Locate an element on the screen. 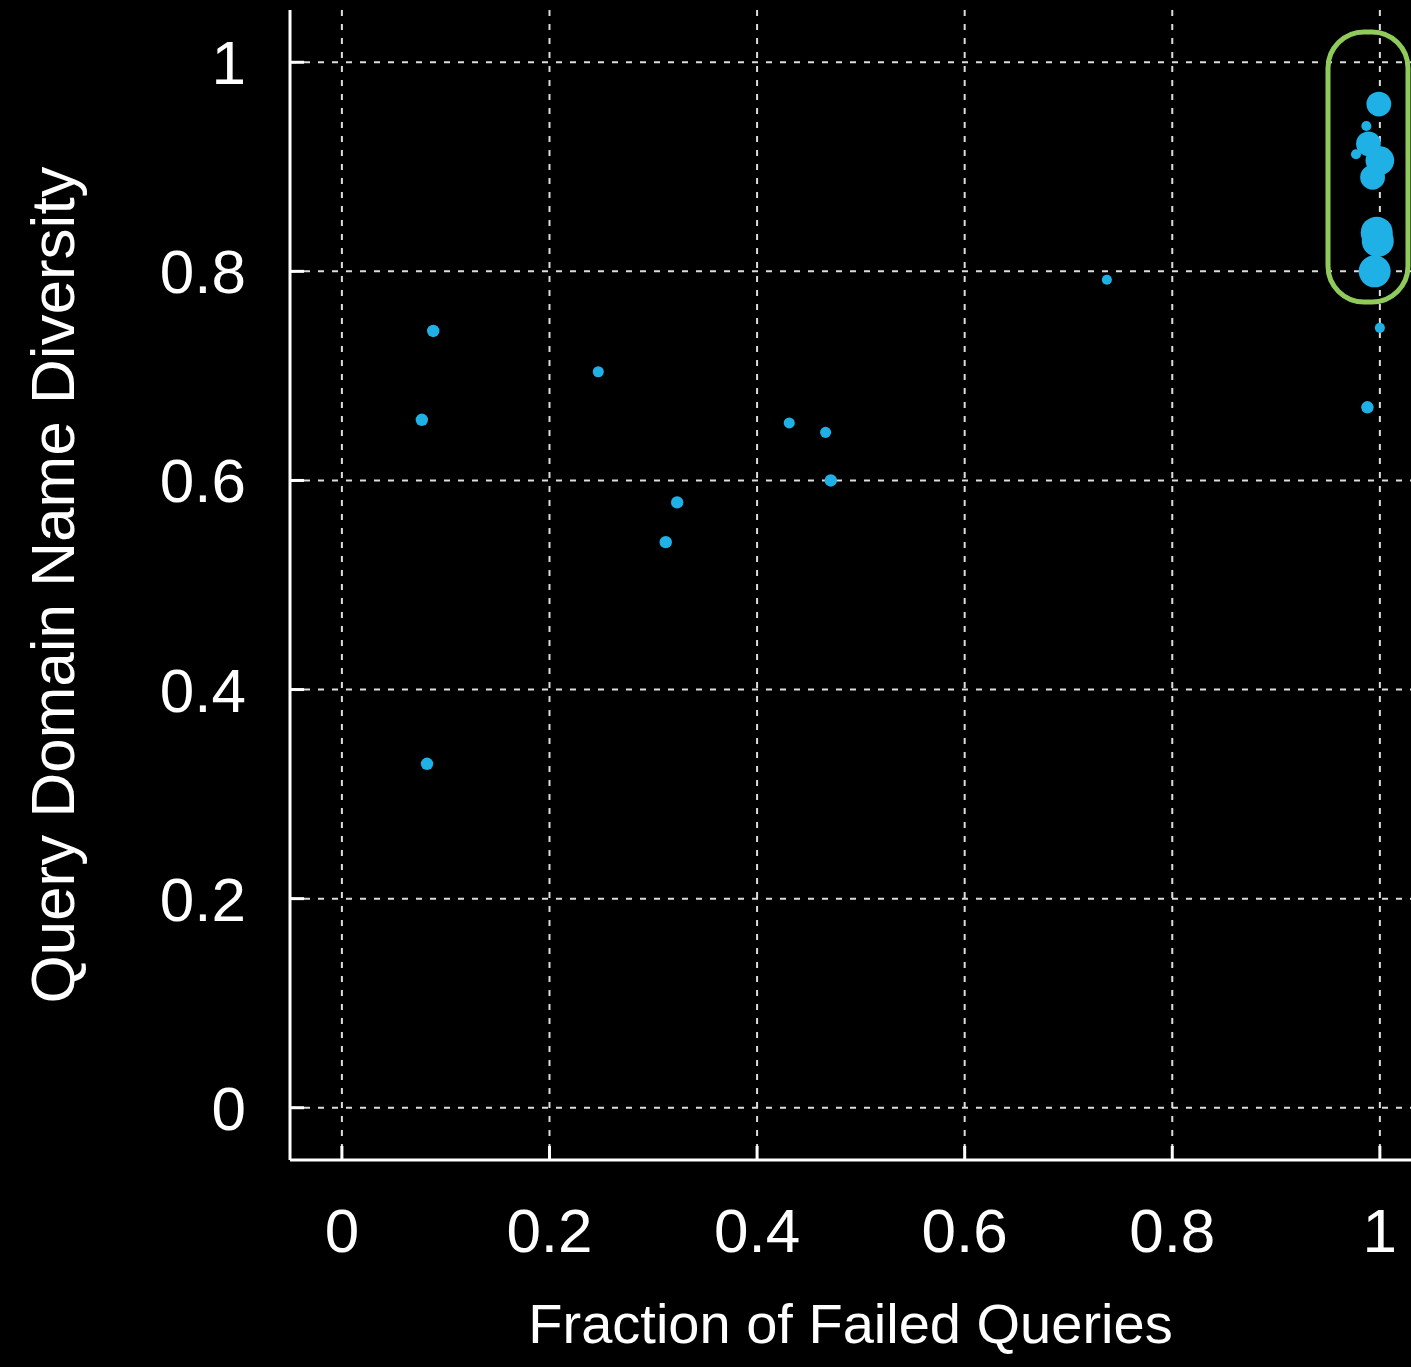 This screenshot has height=1367, width=1411. x-tick-label: 0.8 is located at coordinates (1172, 1230).